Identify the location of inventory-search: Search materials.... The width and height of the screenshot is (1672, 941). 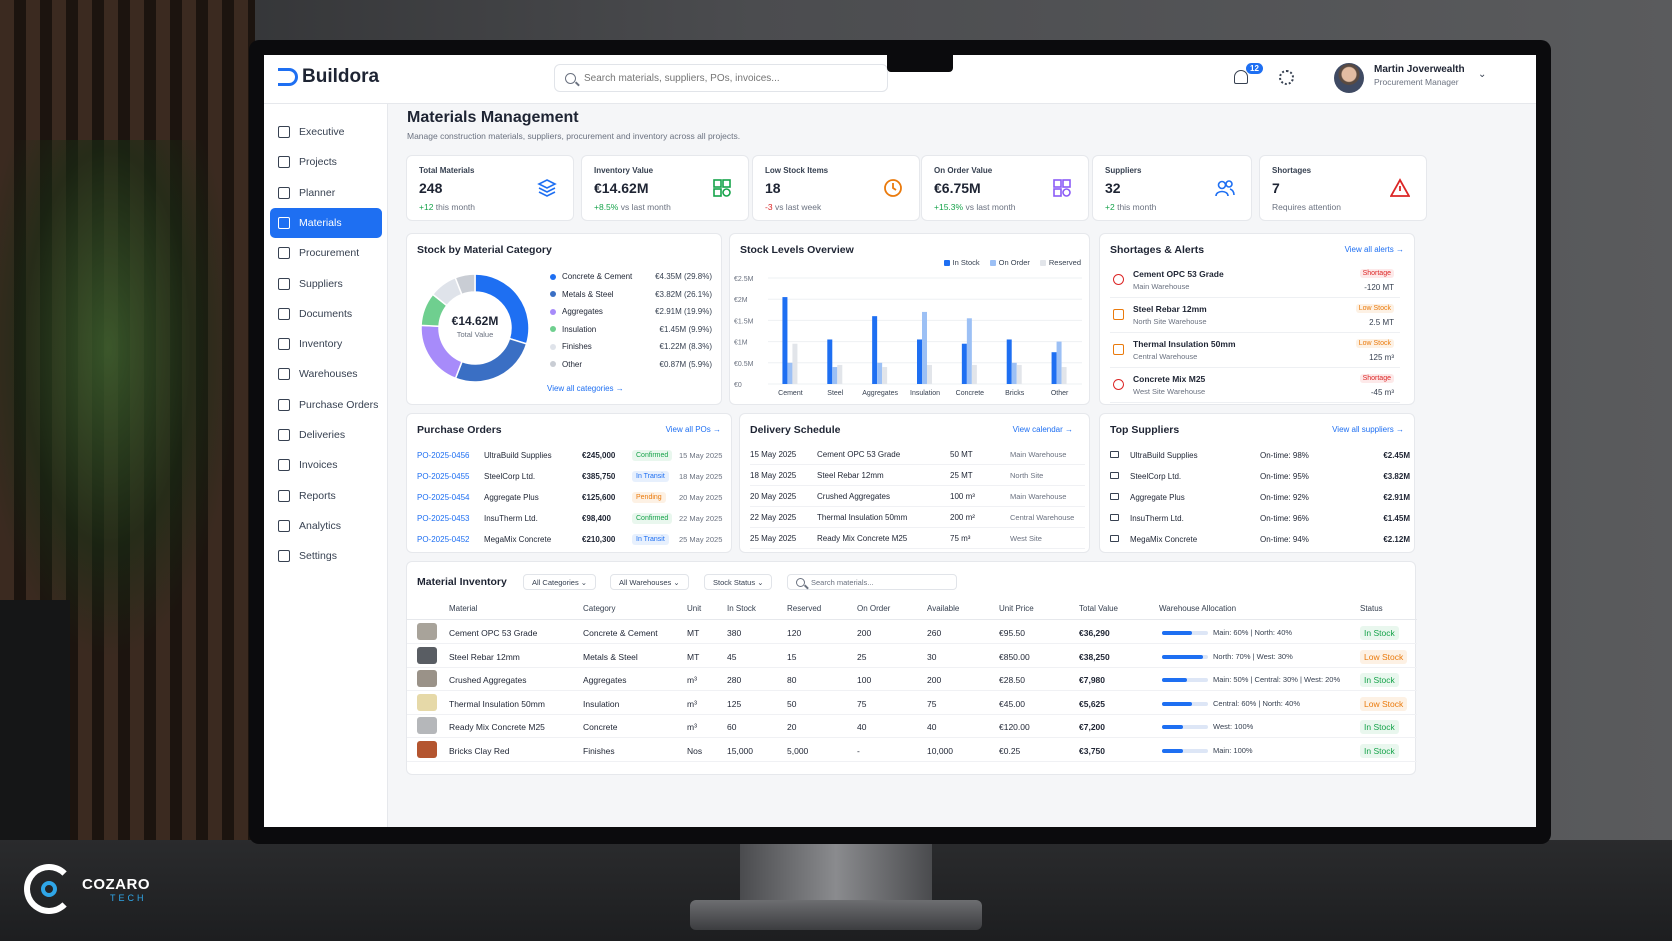
(872, 582).